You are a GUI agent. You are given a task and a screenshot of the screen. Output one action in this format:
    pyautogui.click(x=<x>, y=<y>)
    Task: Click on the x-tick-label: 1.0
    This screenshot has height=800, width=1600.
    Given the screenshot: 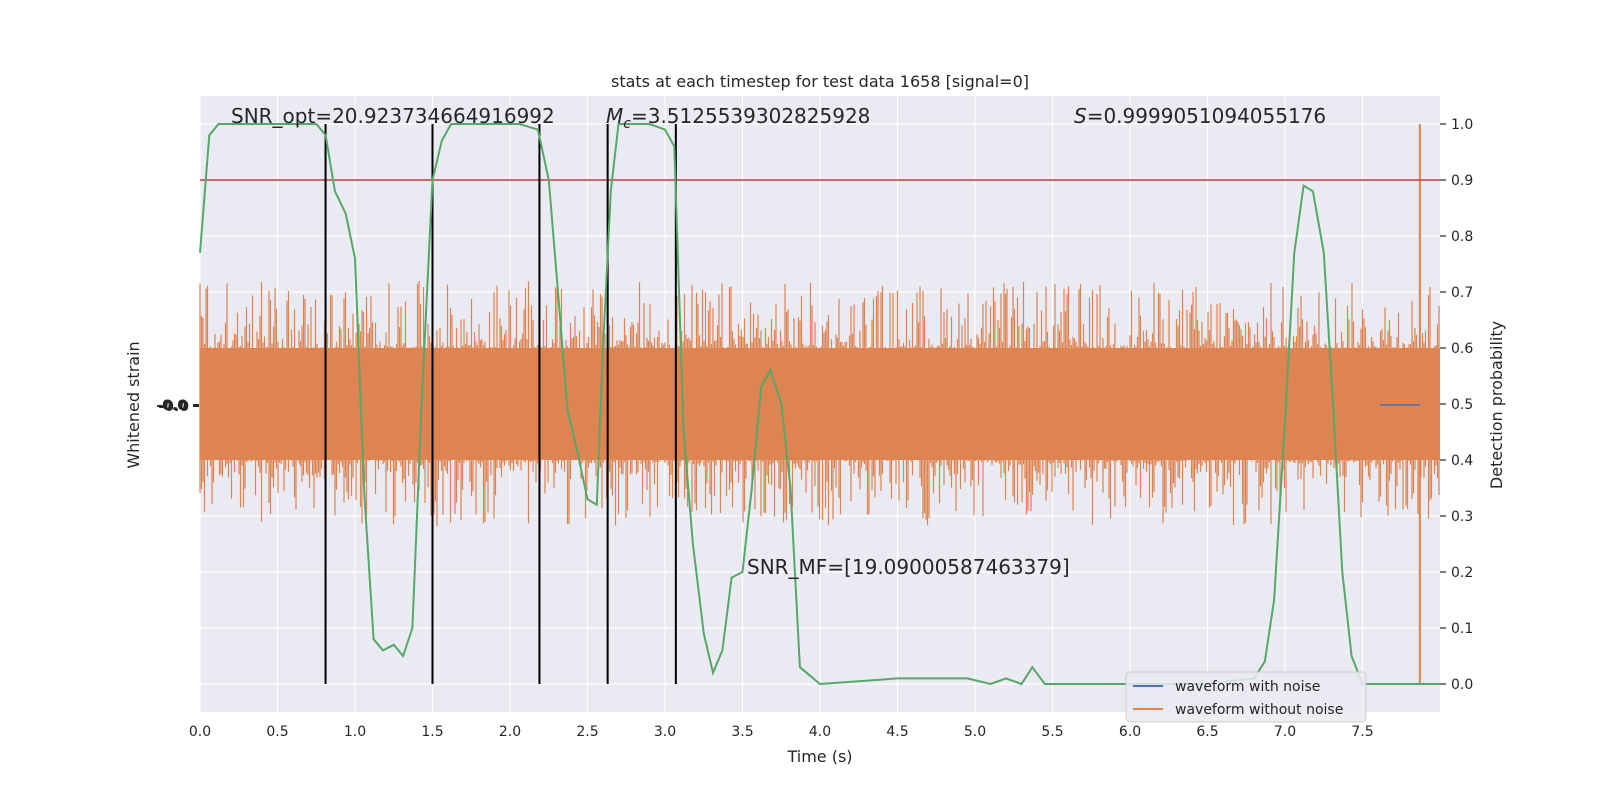 What is the action you would take?
    pyautogui.click(x=355, y=732)
    